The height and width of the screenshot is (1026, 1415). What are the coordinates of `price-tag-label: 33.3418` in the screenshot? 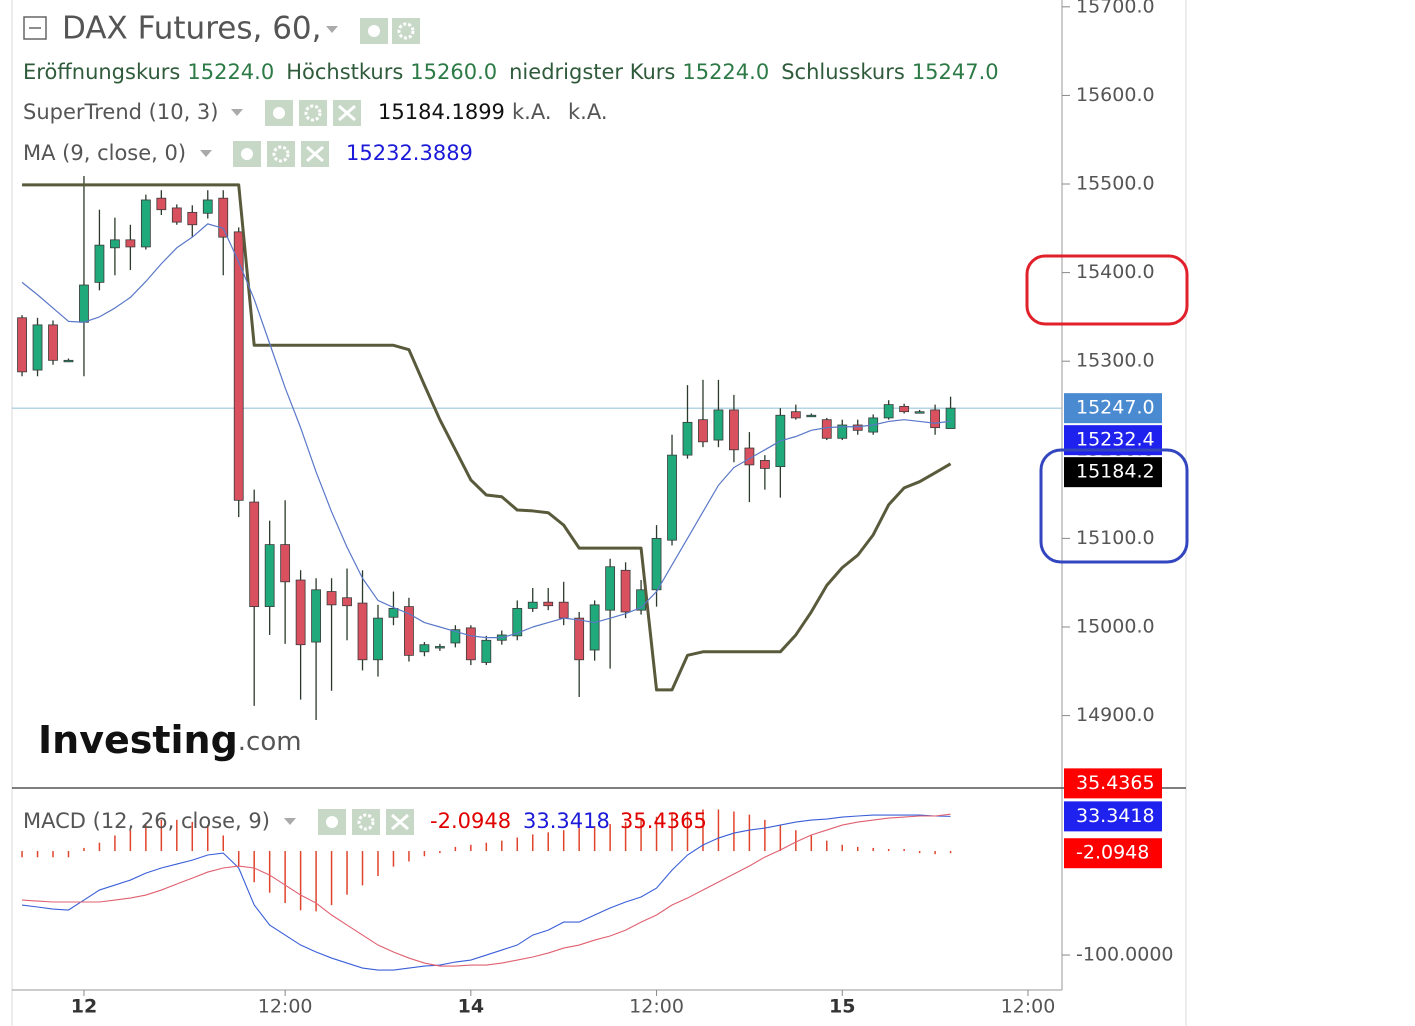 It's located at (1115, 816).